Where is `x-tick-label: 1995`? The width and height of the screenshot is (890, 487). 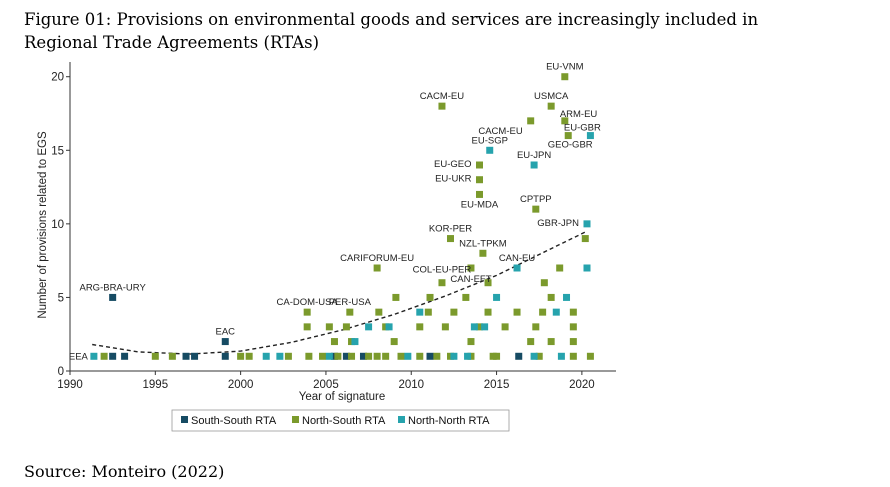 x-tick-label: 1995 is located at coordinates (156, 385).